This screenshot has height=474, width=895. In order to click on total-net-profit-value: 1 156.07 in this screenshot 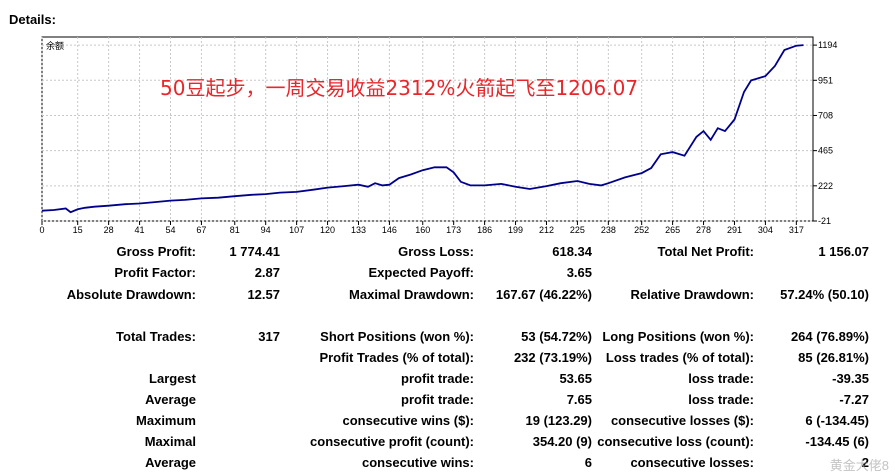, I will do `click(843, 251)`.